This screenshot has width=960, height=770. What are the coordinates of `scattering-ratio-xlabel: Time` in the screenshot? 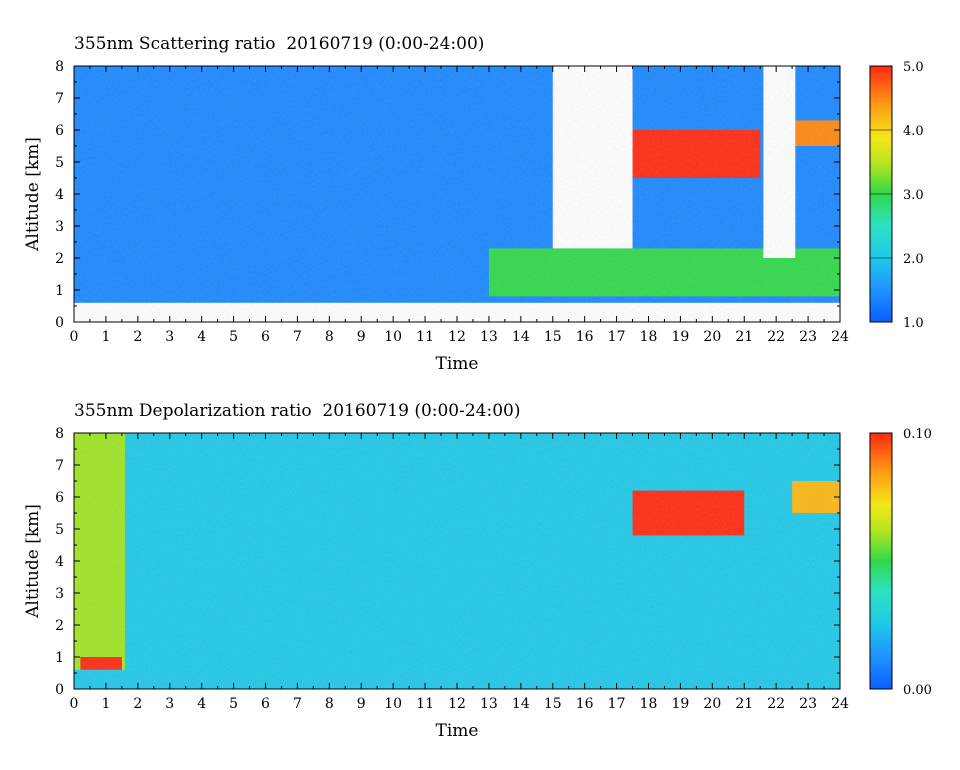 It's located at (457, 364).